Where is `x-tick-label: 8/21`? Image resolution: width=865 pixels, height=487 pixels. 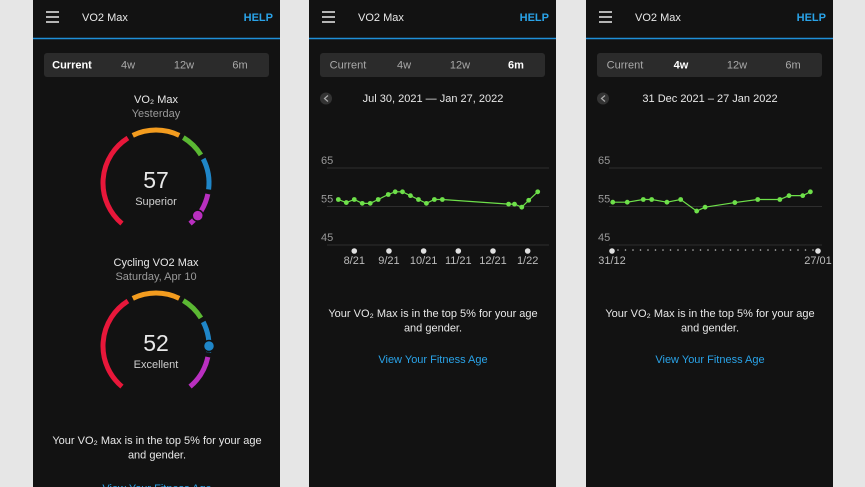
x-tick-label: 8/21 is located at coordinates (354, 261).